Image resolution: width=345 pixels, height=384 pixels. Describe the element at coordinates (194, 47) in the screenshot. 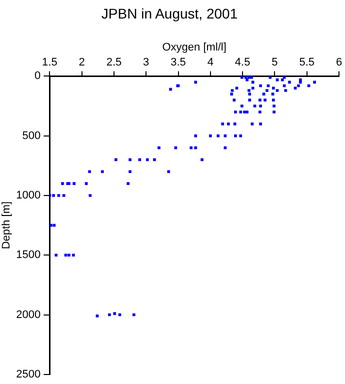

I see `x-axis-title: Oxygen [ml/l]` at that location.